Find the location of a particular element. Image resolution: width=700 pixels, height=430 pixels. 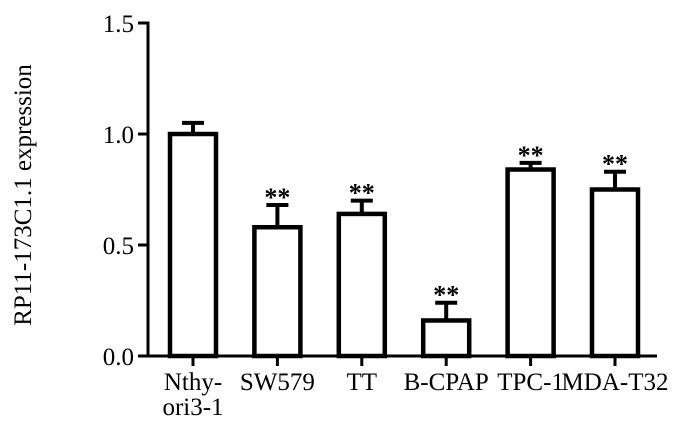

x-tick-label: ori3-1 is located at coordinates (192, 407).